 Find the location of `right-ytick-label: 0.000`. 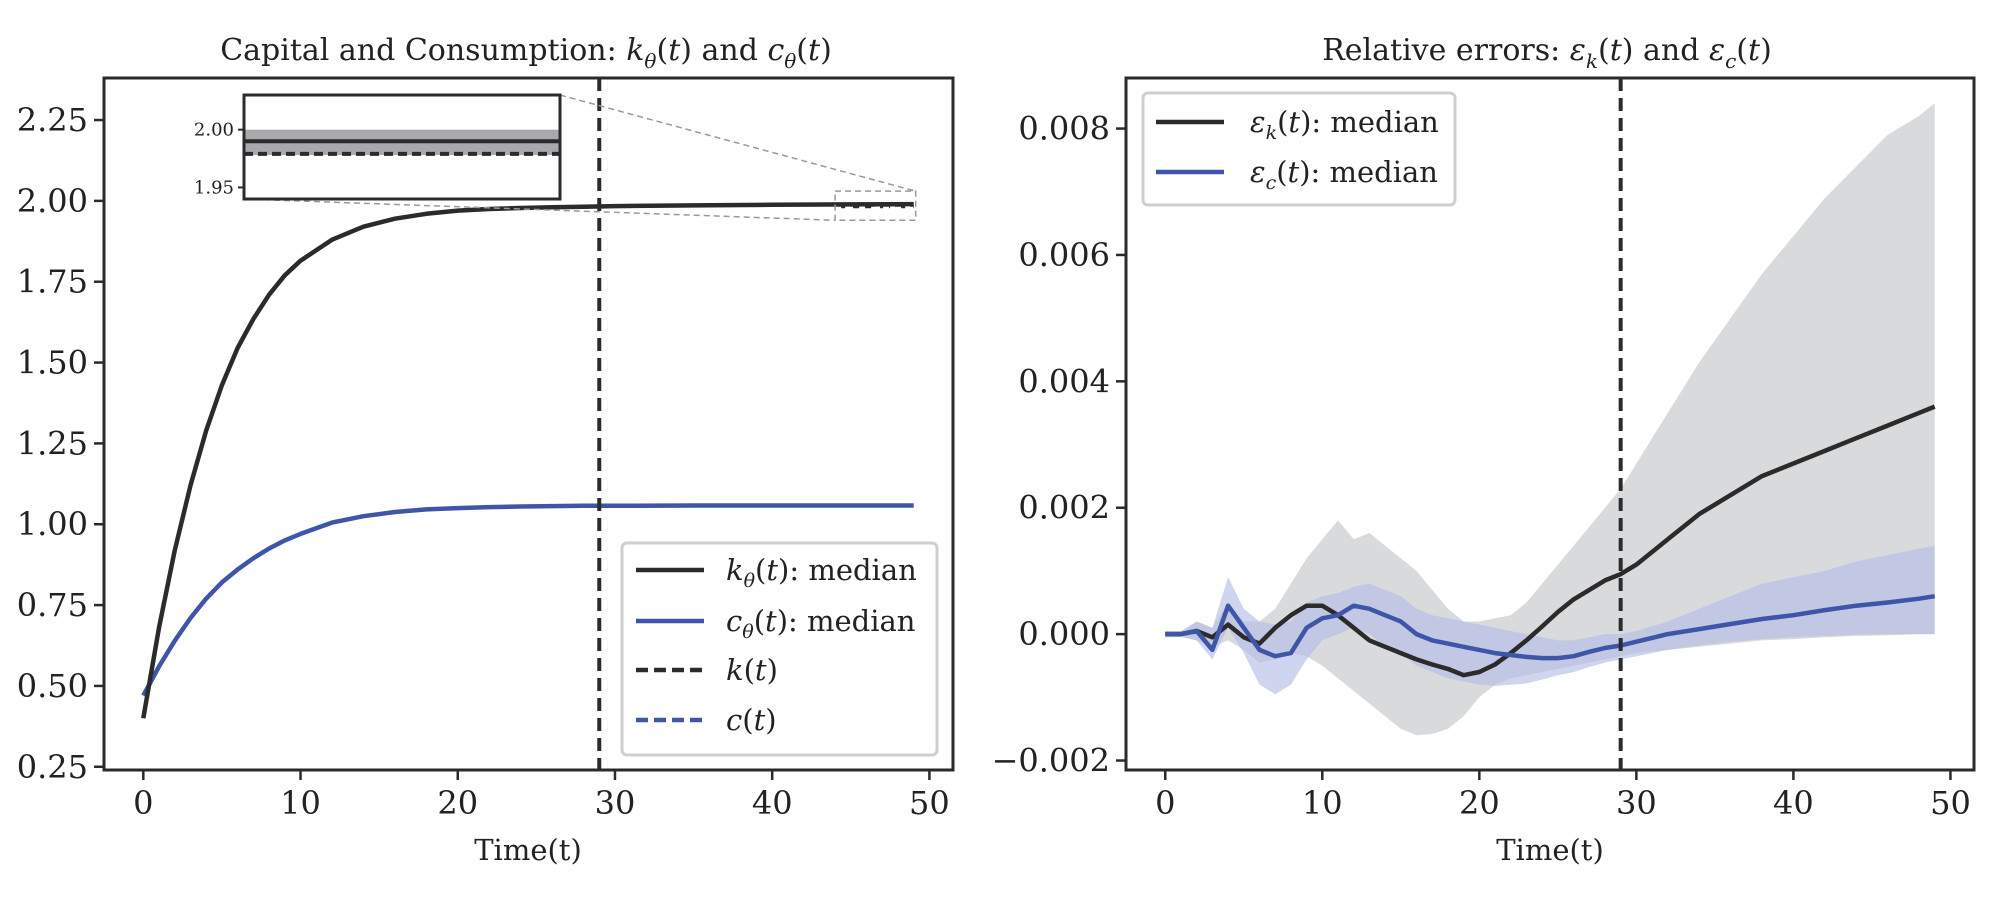

right-ytick-label: 0.000 is located at coordinates (1064, 634).